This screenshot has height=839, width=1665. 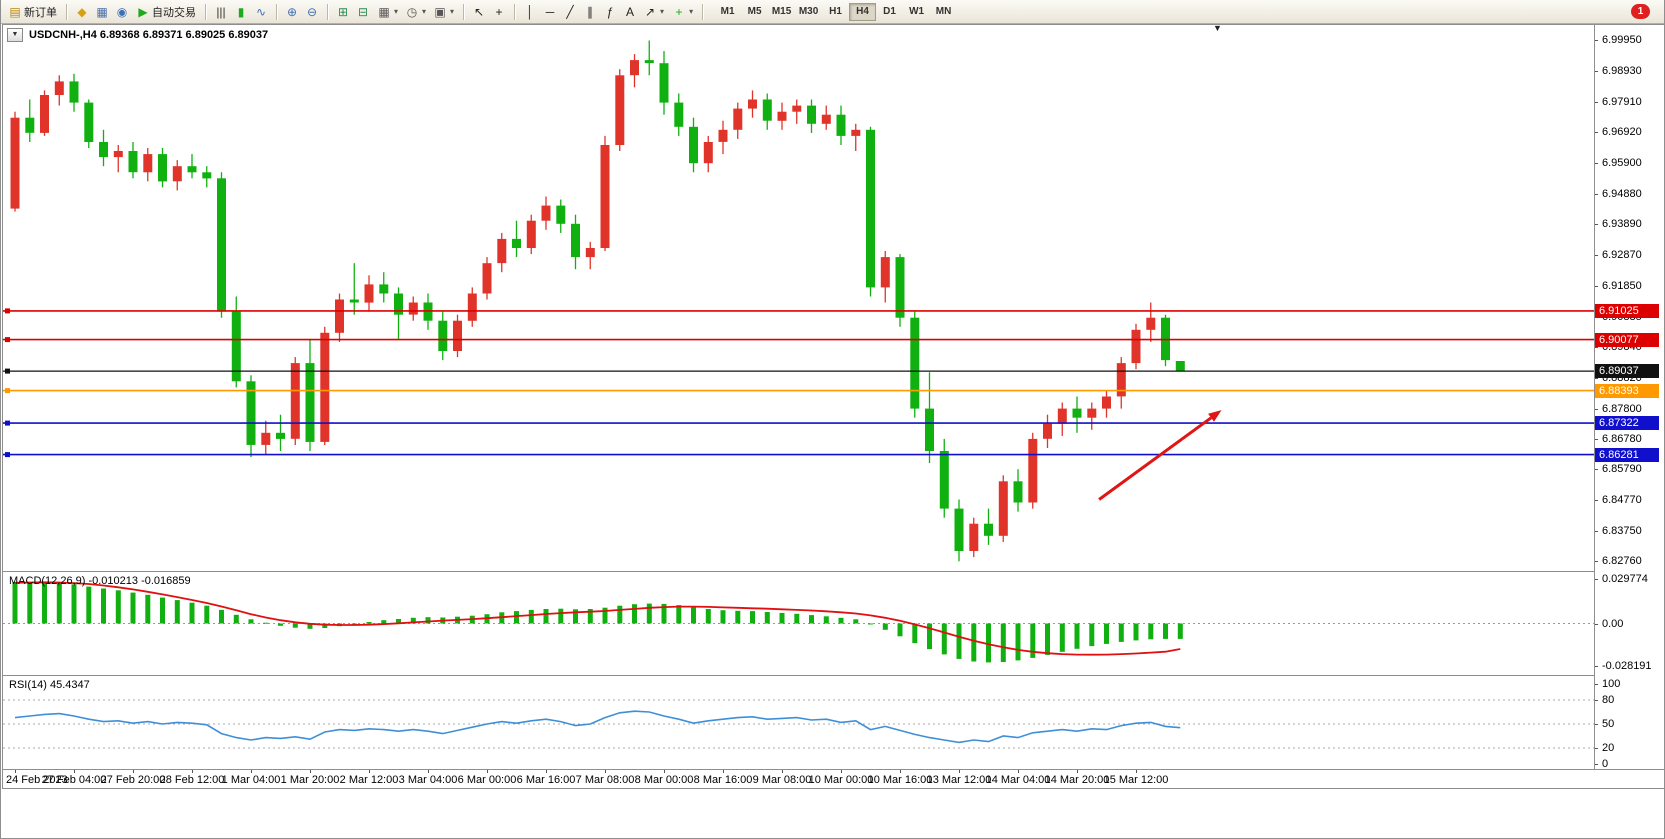 I want to click on indicators-group: + ▾, so click(x=683, y=12).